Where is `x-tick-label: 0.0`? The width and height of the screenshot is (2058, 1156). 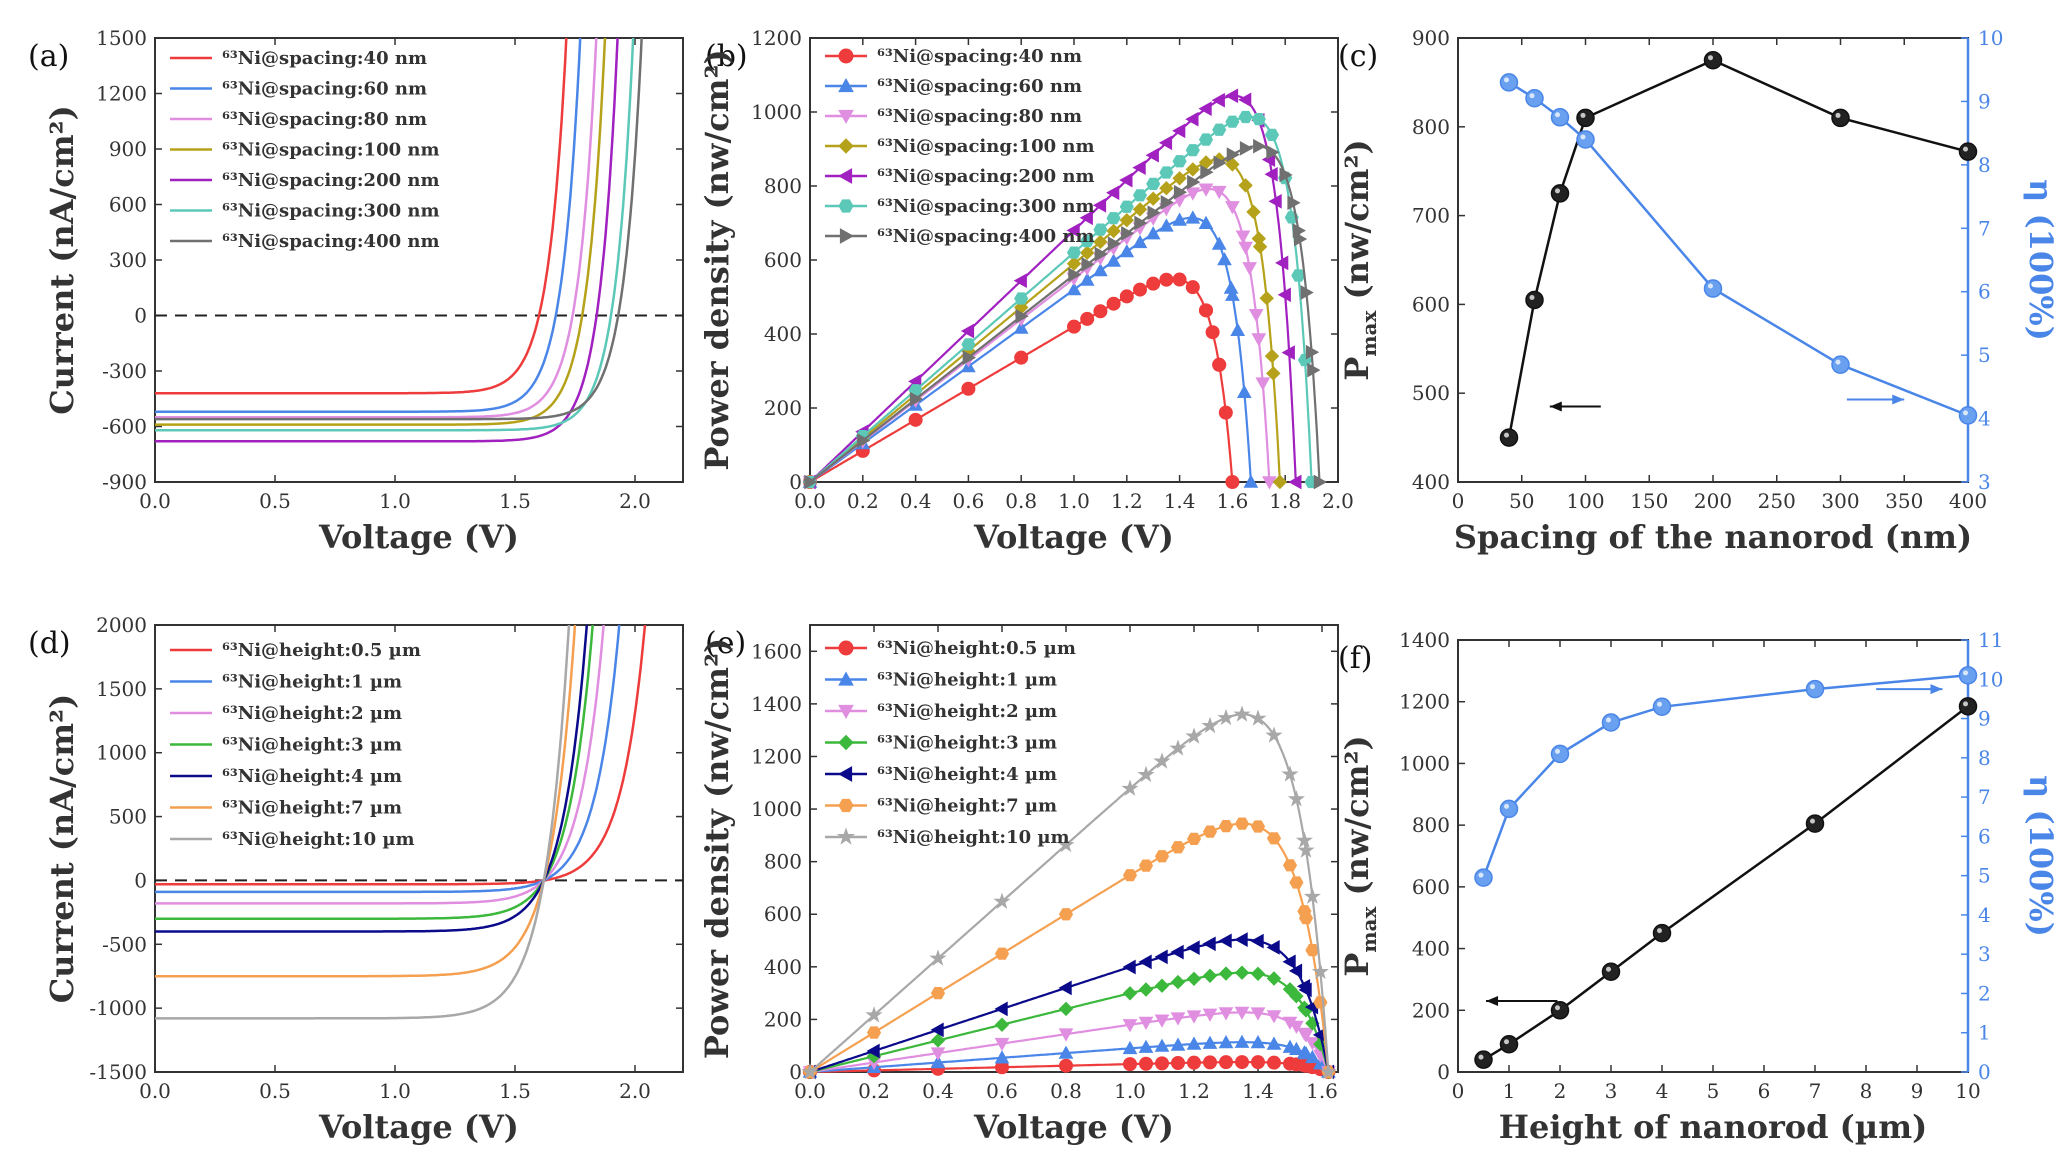 x-tick-label: 0.0 is located at coordinates (810, 1091).